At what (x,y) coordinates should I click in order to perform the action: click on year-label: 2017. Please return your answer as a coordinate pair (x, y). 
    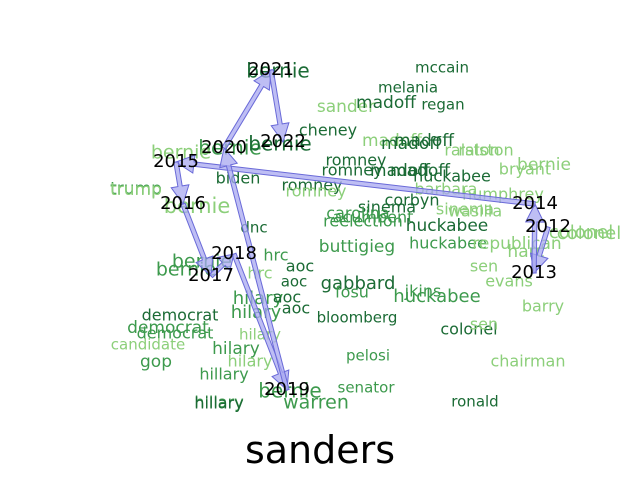
    Looking at the image, I should click on (211, 275).